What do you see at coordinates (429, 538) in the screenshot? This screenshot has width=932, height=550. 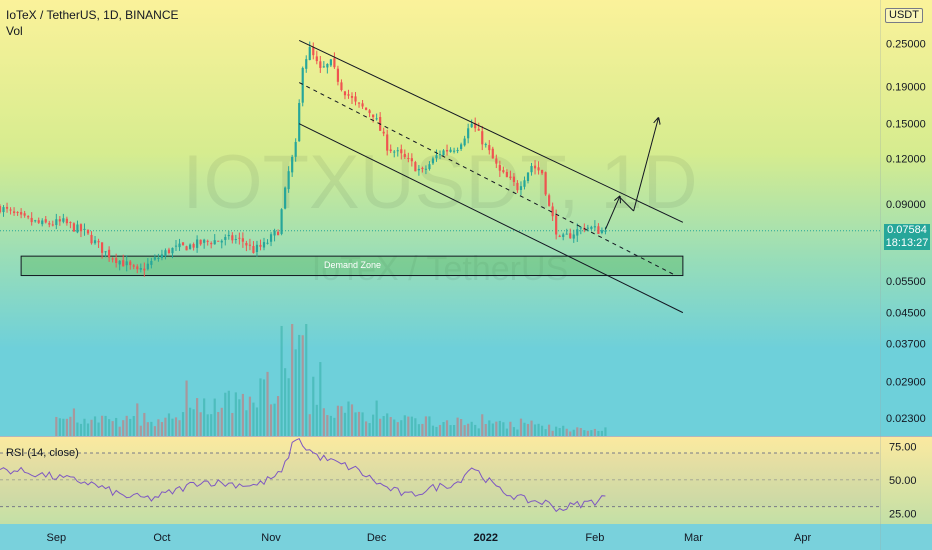 I see `time-axis: Sep Oct Nov Dec 2022 Feb Mar Apr` at bounding box center [429, 538].